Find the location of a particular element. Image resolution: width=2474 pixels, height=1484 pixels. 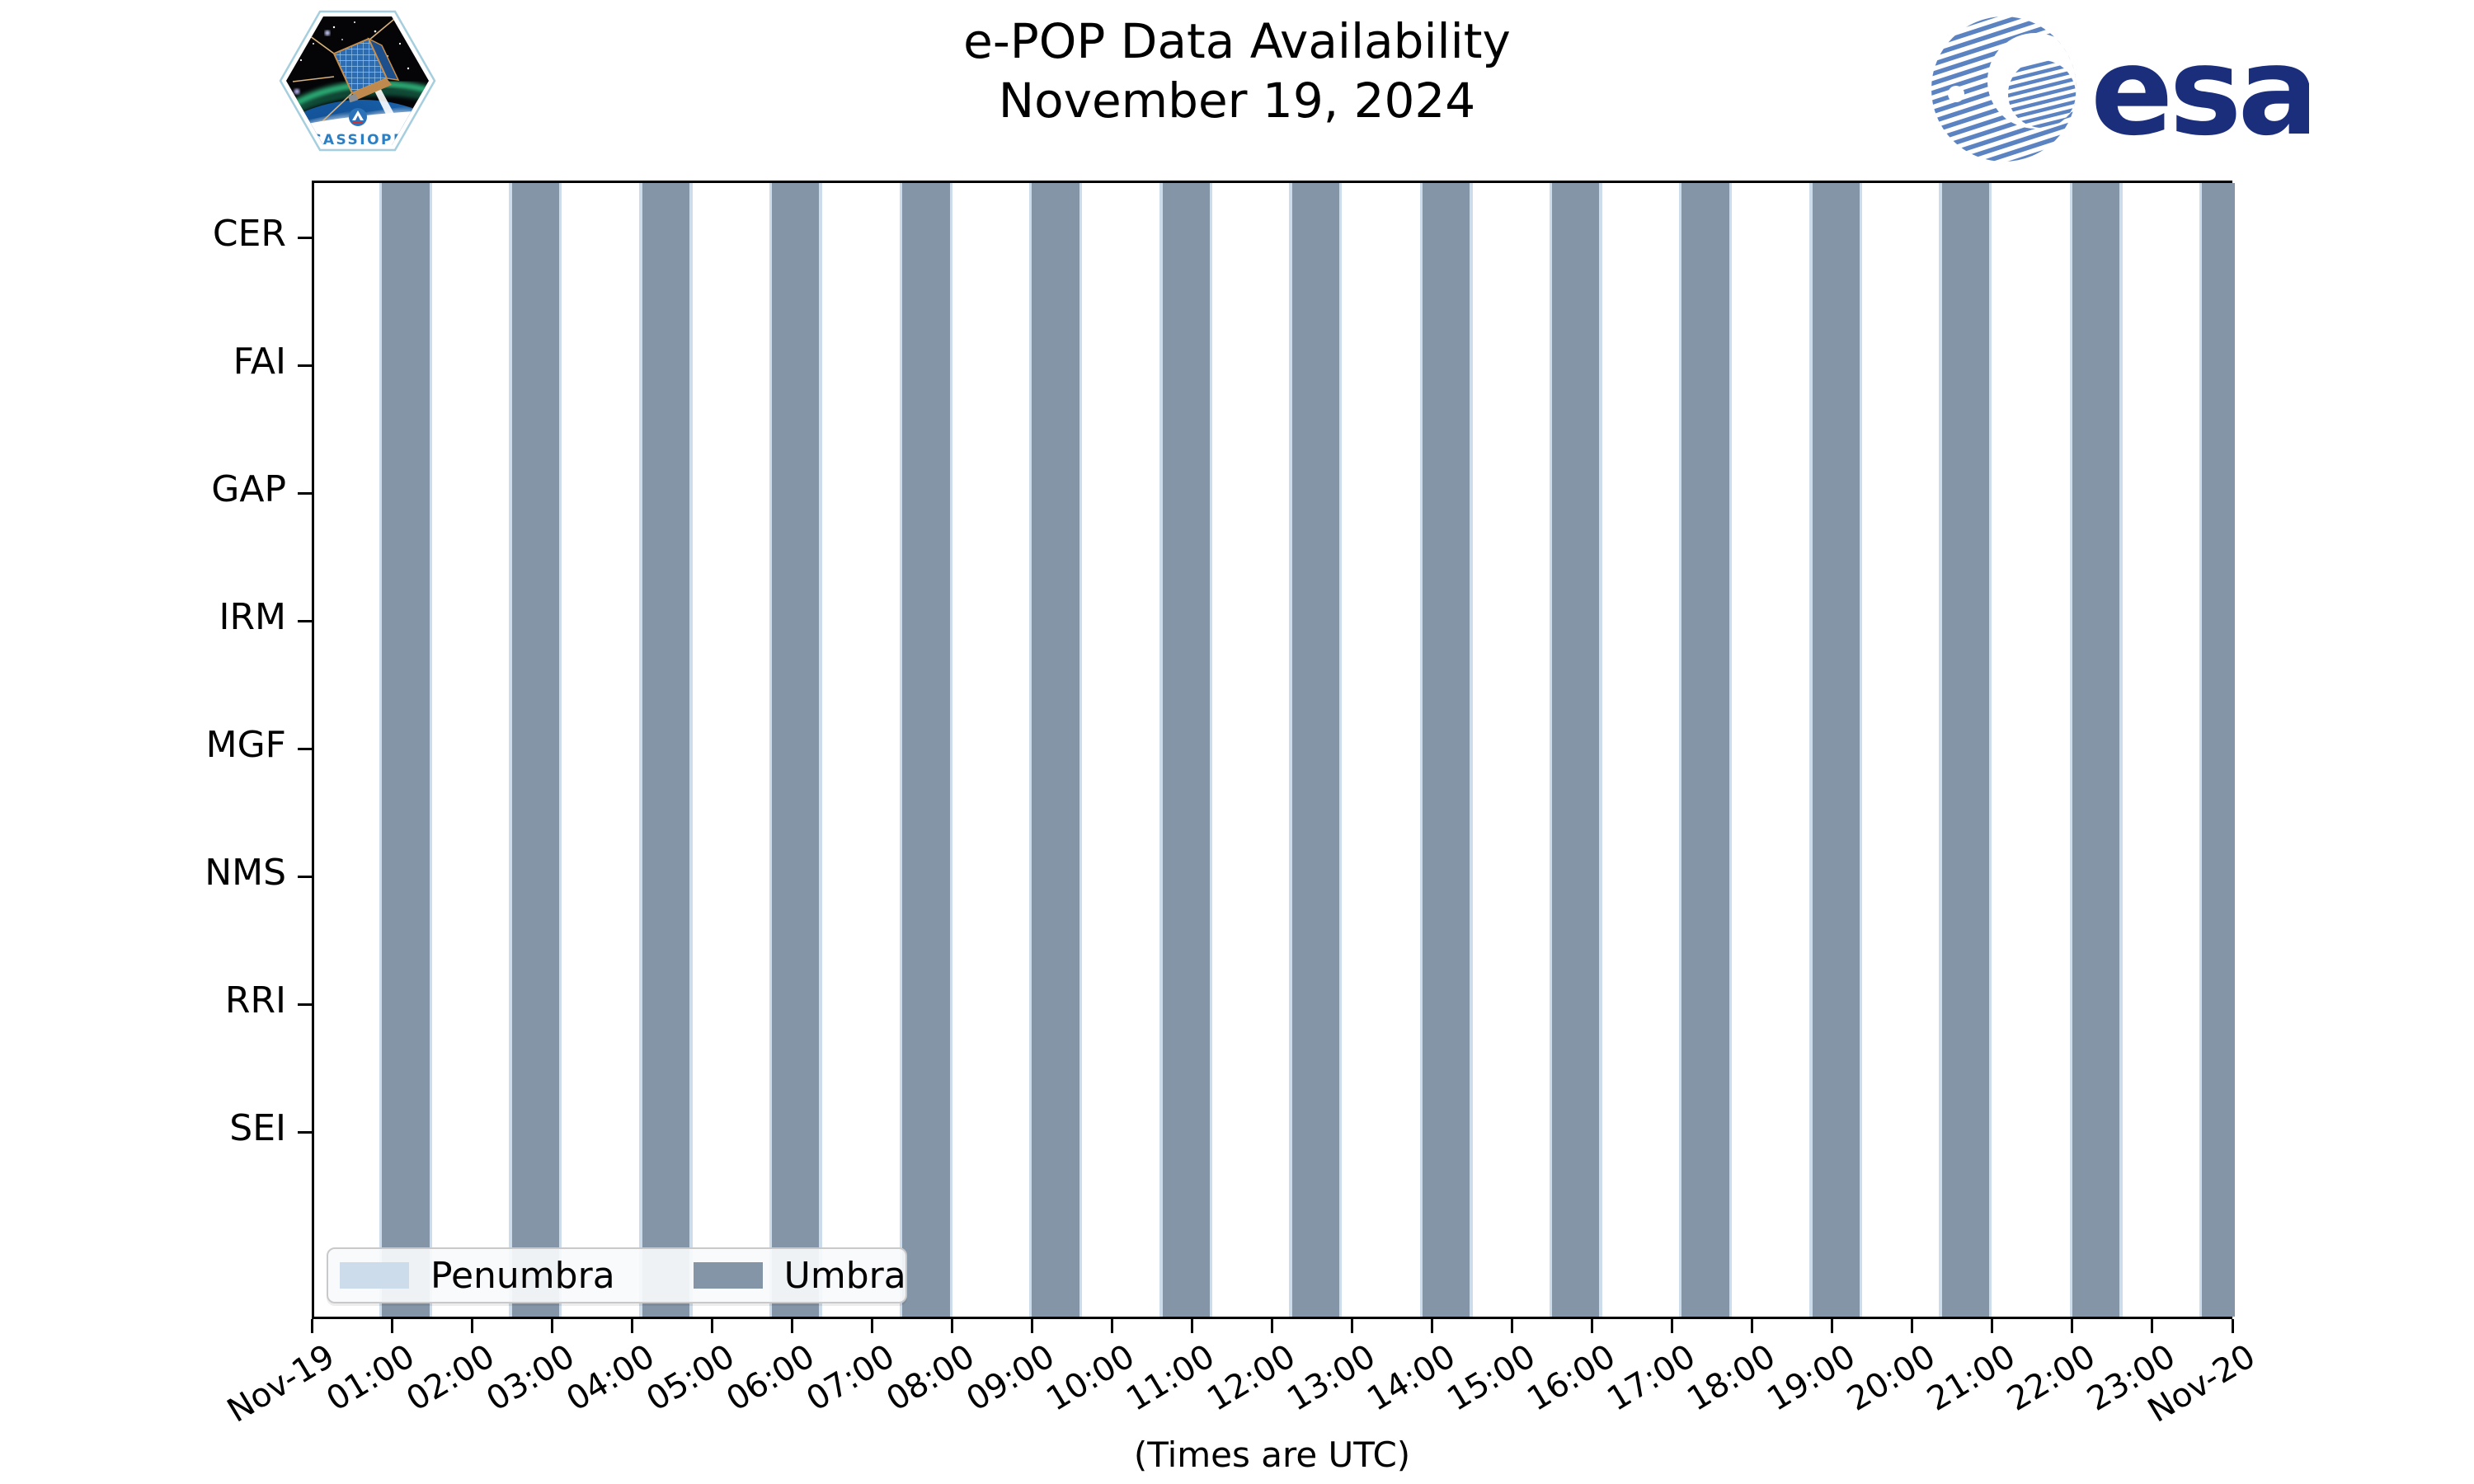

cassiope-wordmark: CASSIOPE is located at coordinates (358, 140).